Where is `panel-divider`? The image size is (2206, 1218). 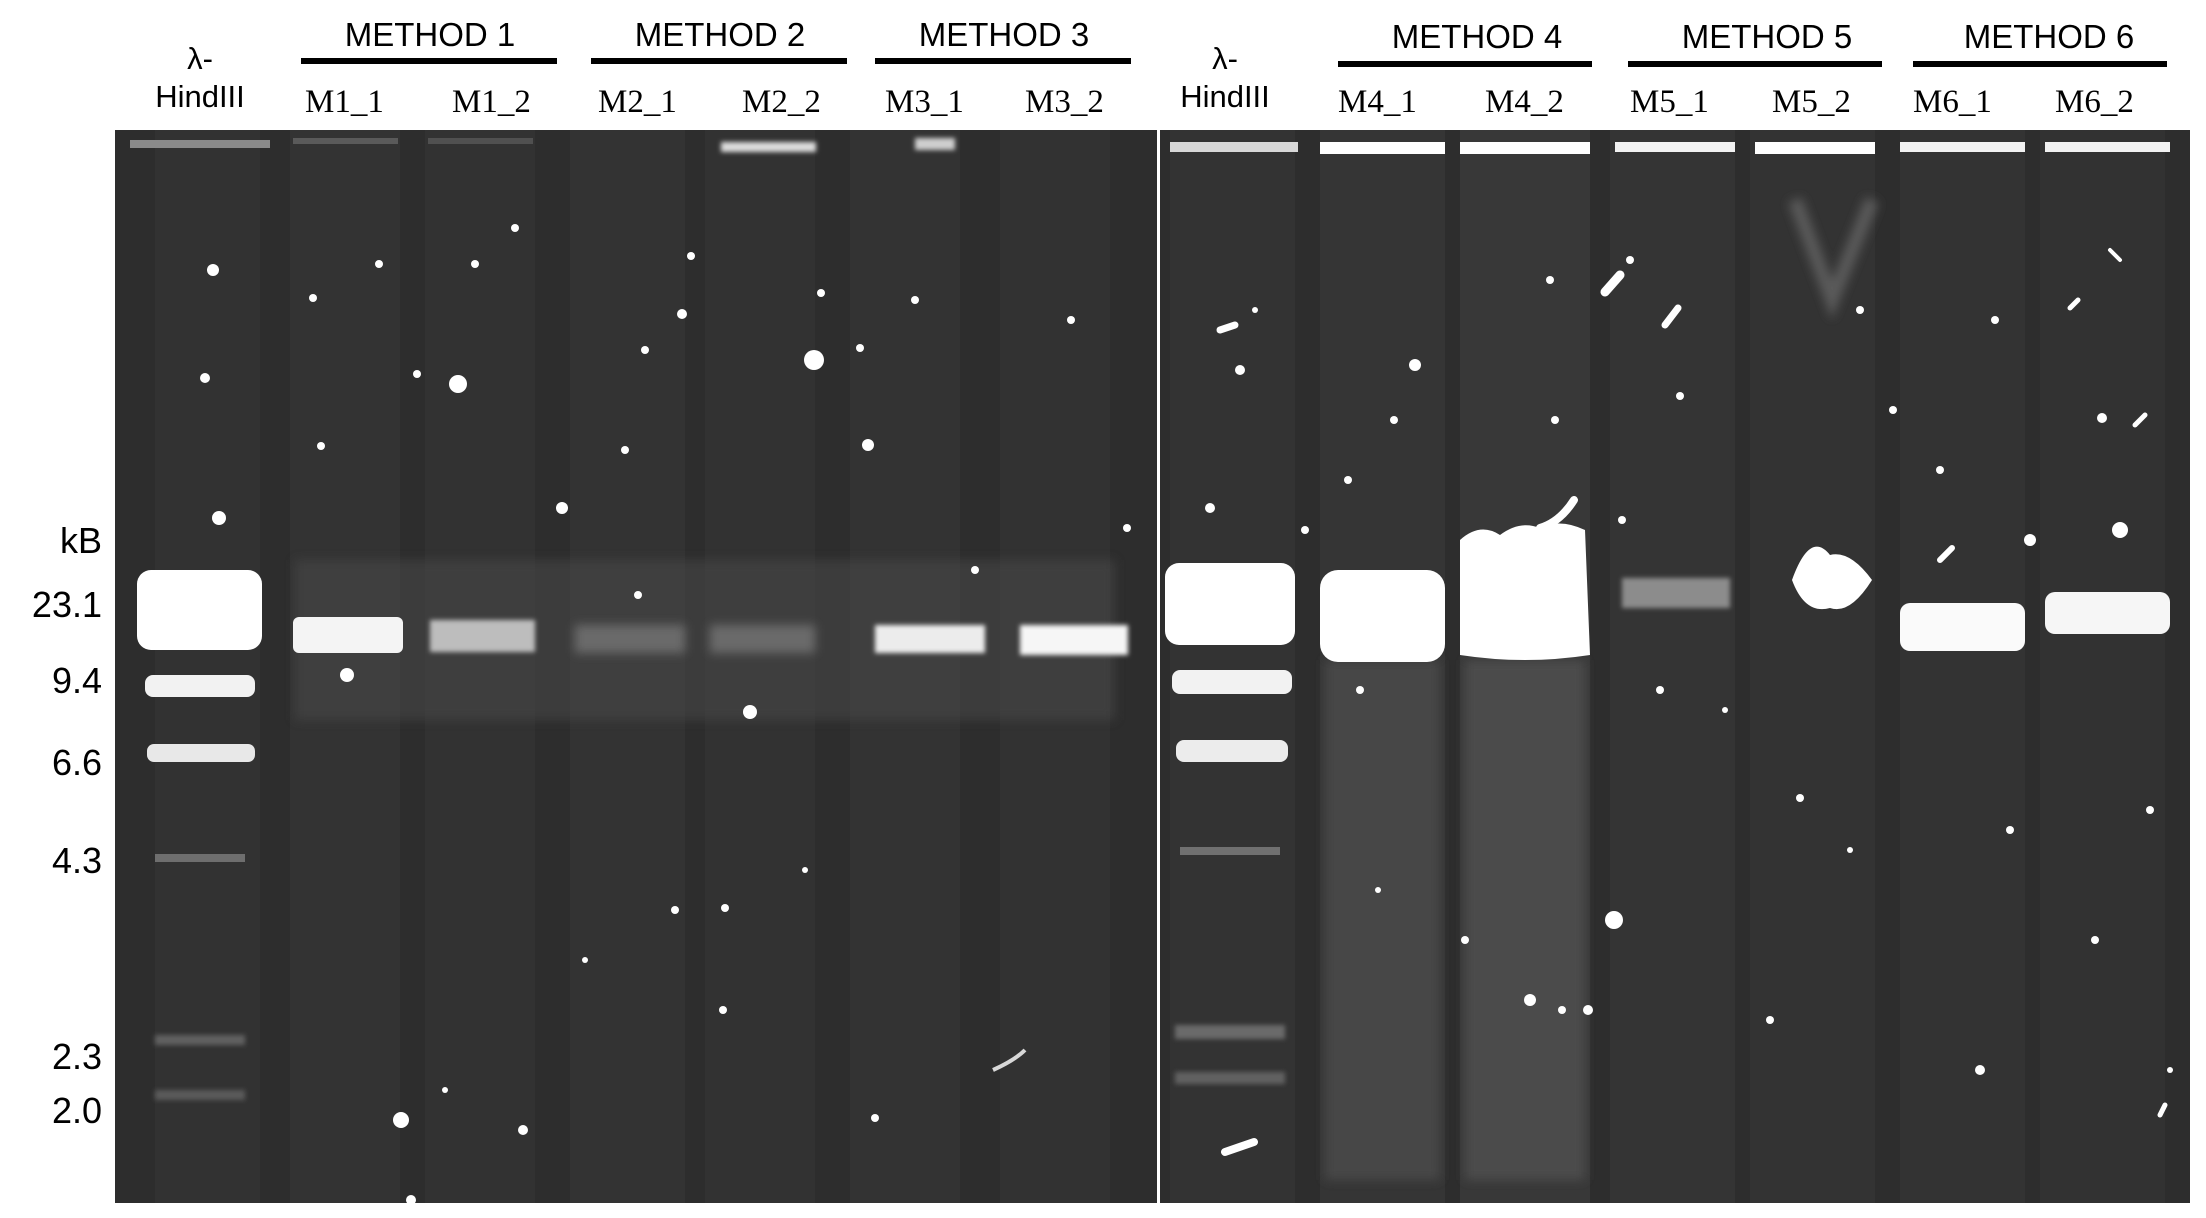
panel-divider is located at coordinates (1158, 666).